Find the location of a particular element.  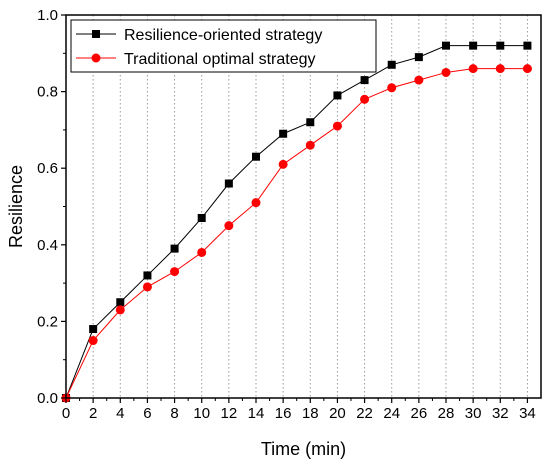

x-tick-label: 22 is located at coordinates (364, 413).